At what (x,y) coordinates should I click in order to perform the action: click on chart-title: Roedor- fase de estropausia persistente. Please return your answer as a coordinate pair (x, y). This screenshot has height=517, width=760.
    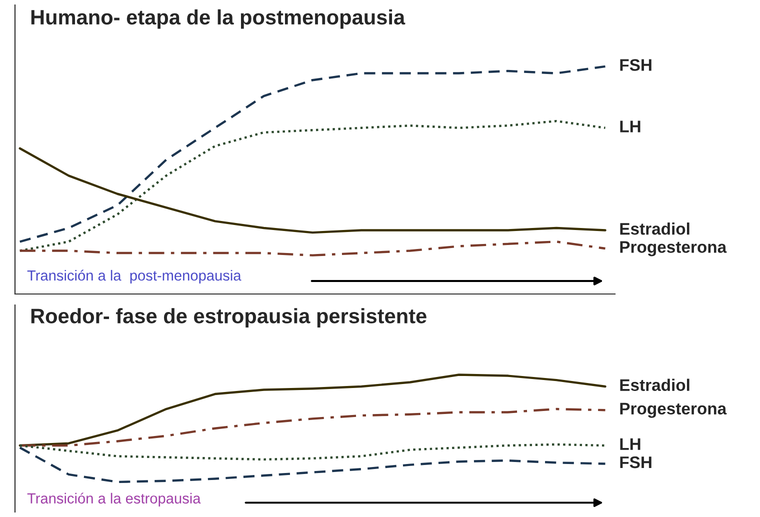
    Looking at the image, I should click on (228, 318).